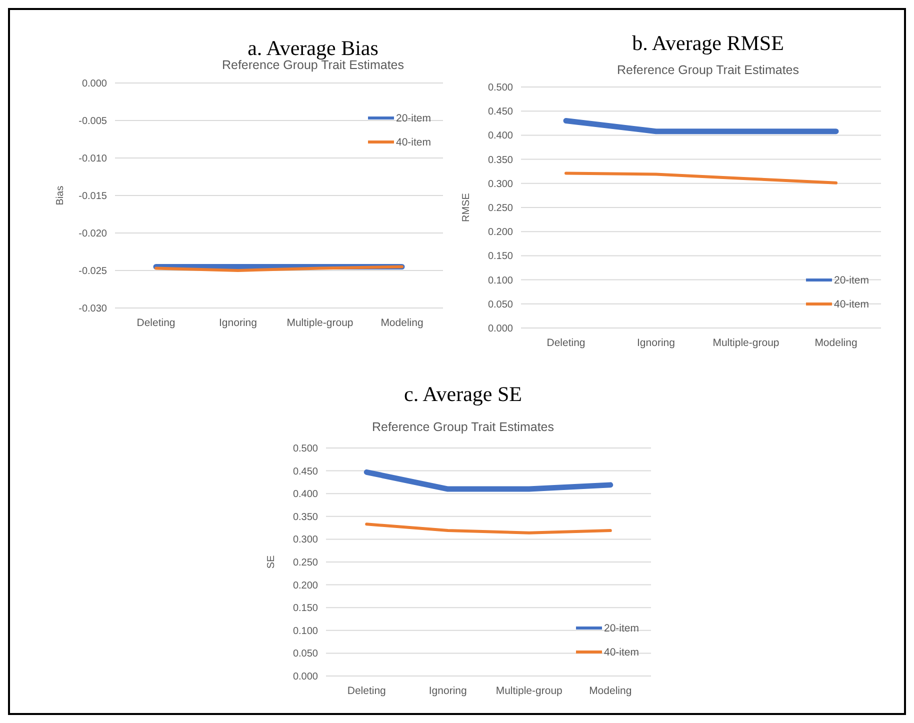  Describe the element at coordinates (93, 271) in the screenshot. I see `y-tick-label: -0.025` at that location.